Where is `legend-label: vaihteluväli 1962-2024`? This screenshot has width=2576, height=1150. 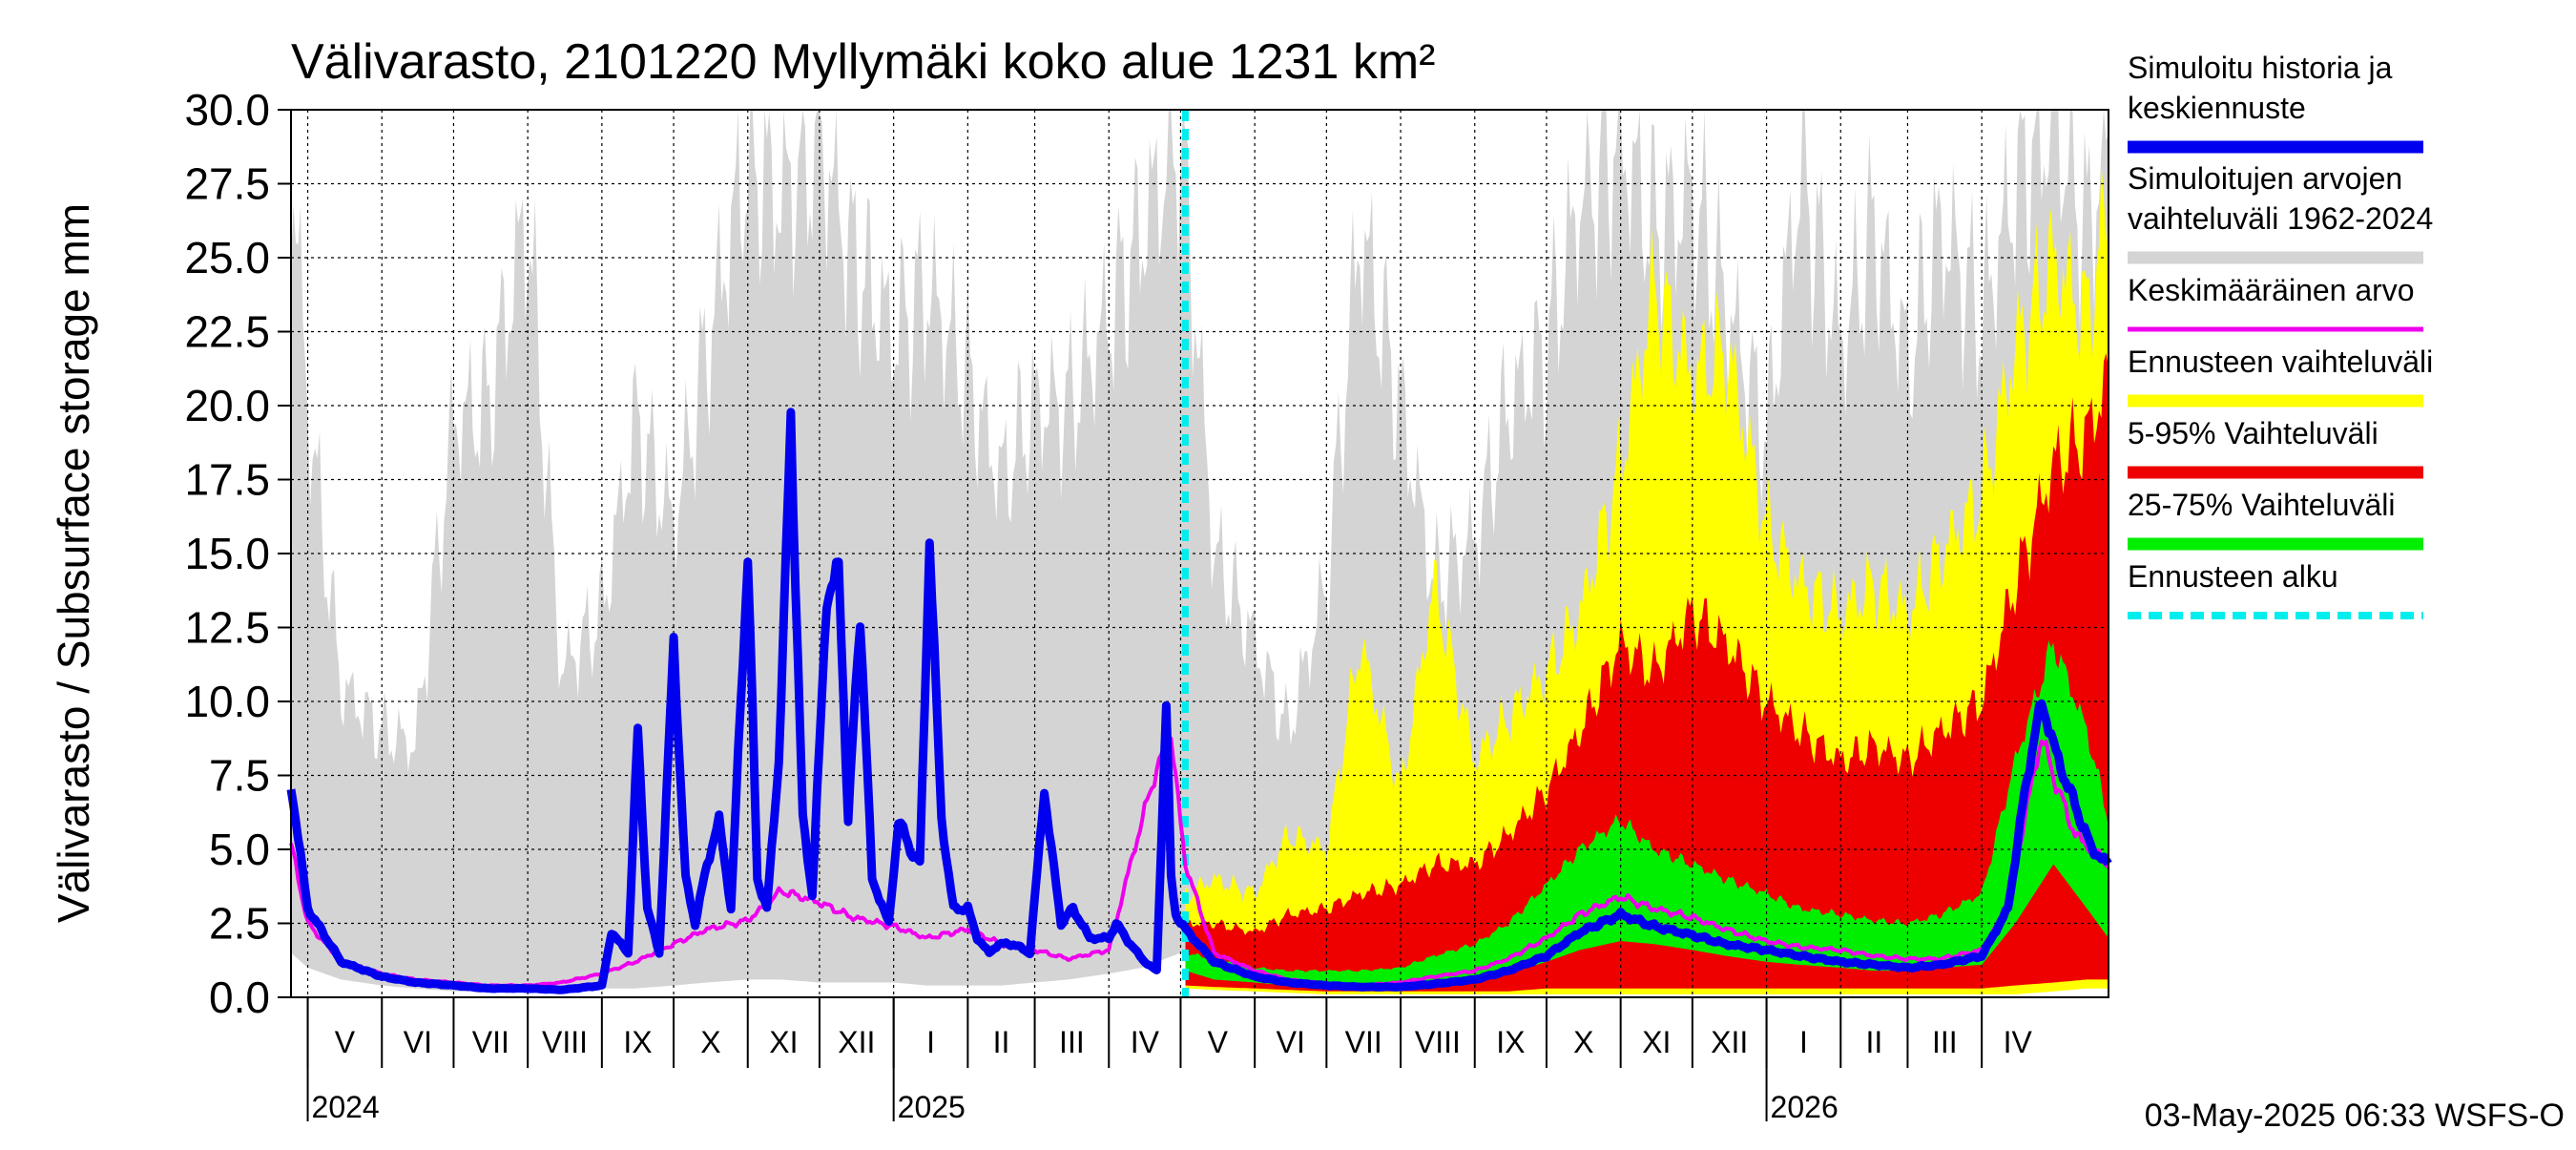 legend-label: vaihteluväli 1962-2024 is located at coordinates (2280, 218).